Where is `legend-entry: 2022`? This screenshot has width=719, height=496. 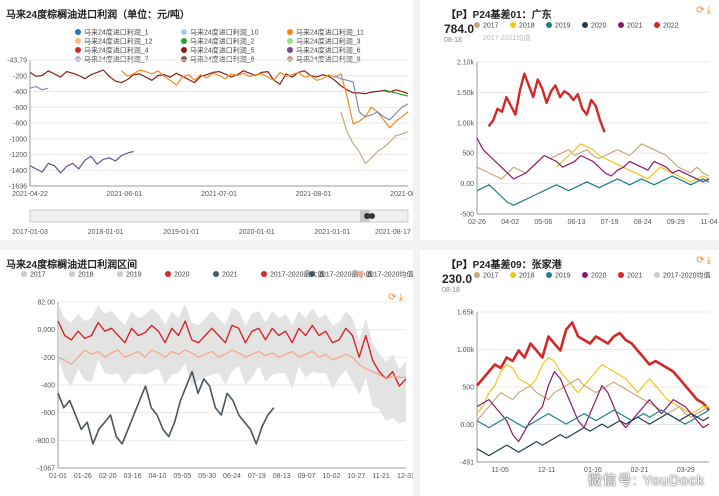
legend-entry: 2022 is located at coordinates (671, 26).